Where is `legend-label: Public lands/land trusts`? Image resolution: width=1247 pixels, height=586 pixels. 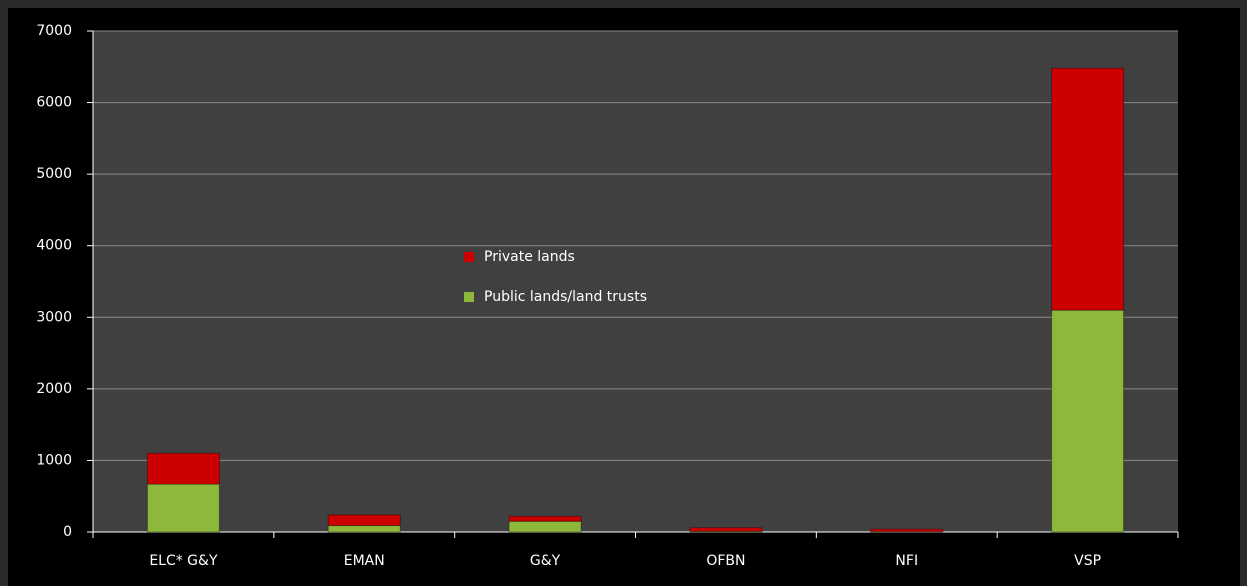
legend-label: Public lands/land trusts is located at coordinates (565, 297).